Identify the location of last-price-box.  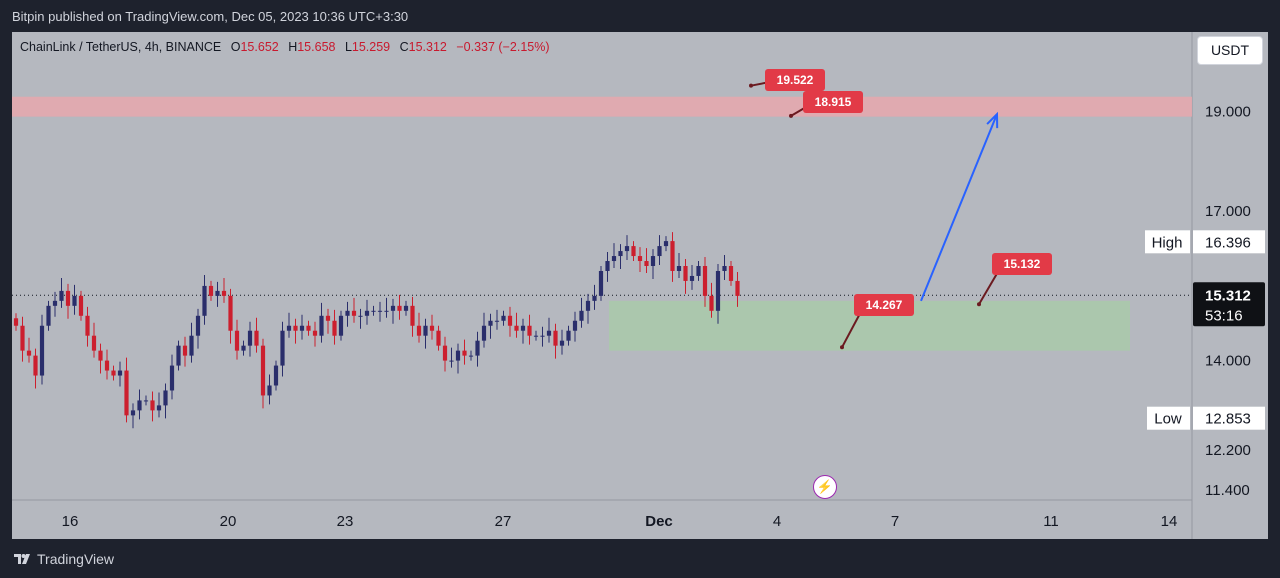
(1229, 304).